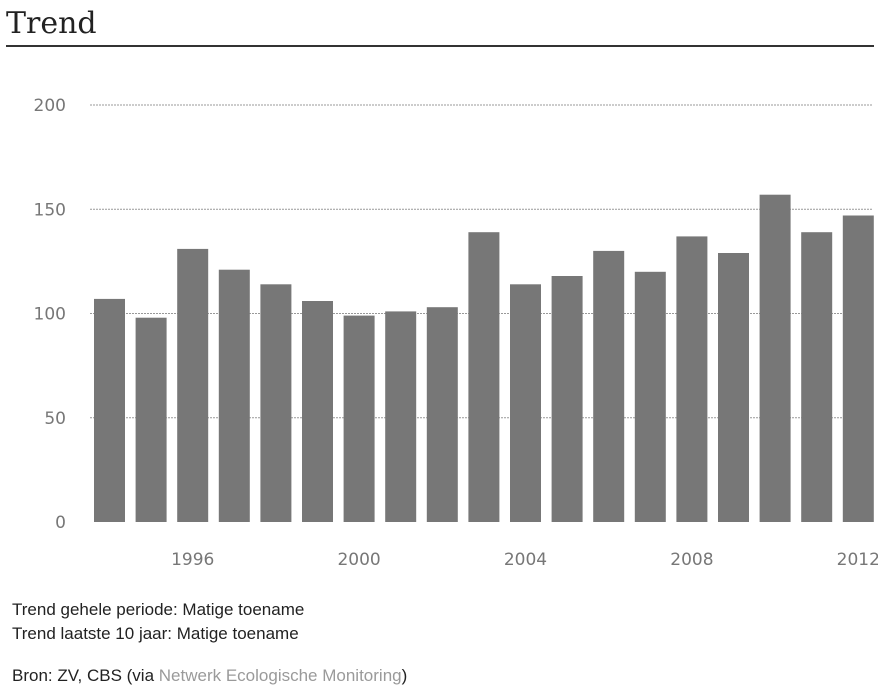  I want to click on bar-1997, so click(234, 395).